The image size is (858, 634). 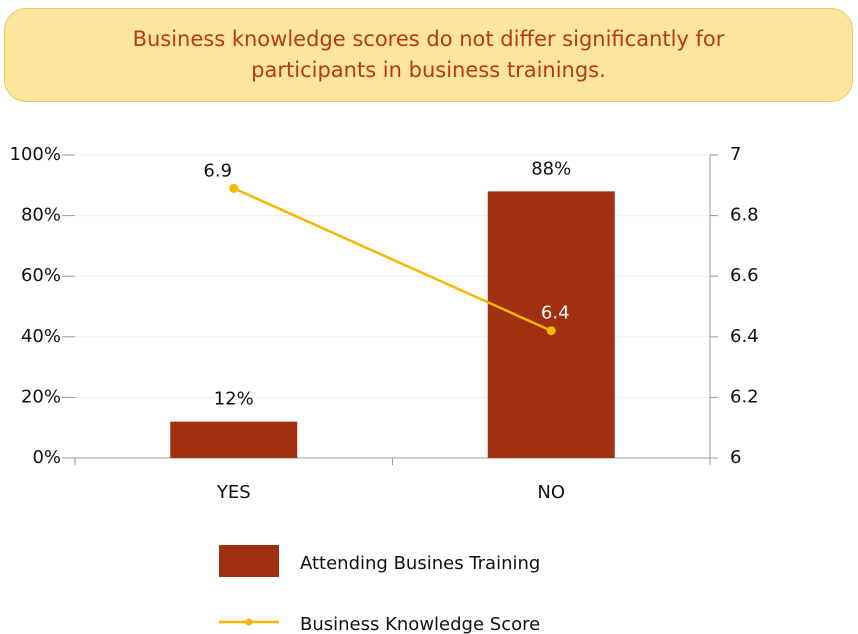 What do you see at coordinates (744, 336) in the screenshot?
I see `y2-tick-label: 6.4` at bounding box center [744, 336].